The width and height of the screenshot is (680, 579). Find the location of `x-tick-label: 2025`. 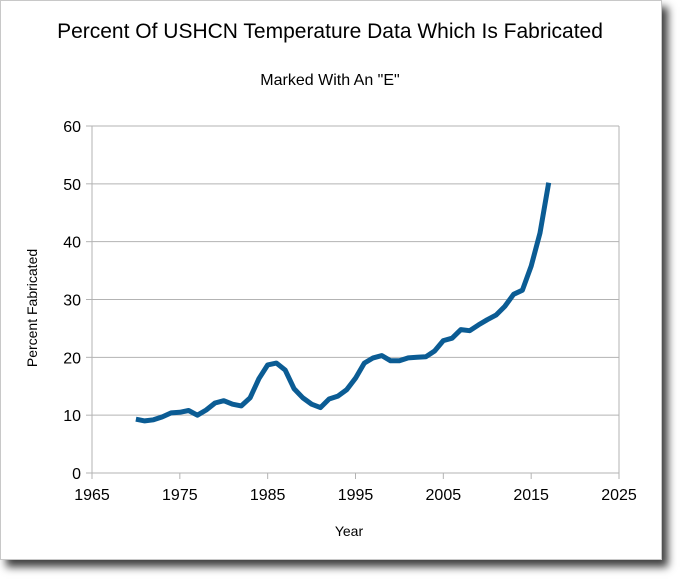

x-tick-label: 2025 is located at coordinates (619, 495).